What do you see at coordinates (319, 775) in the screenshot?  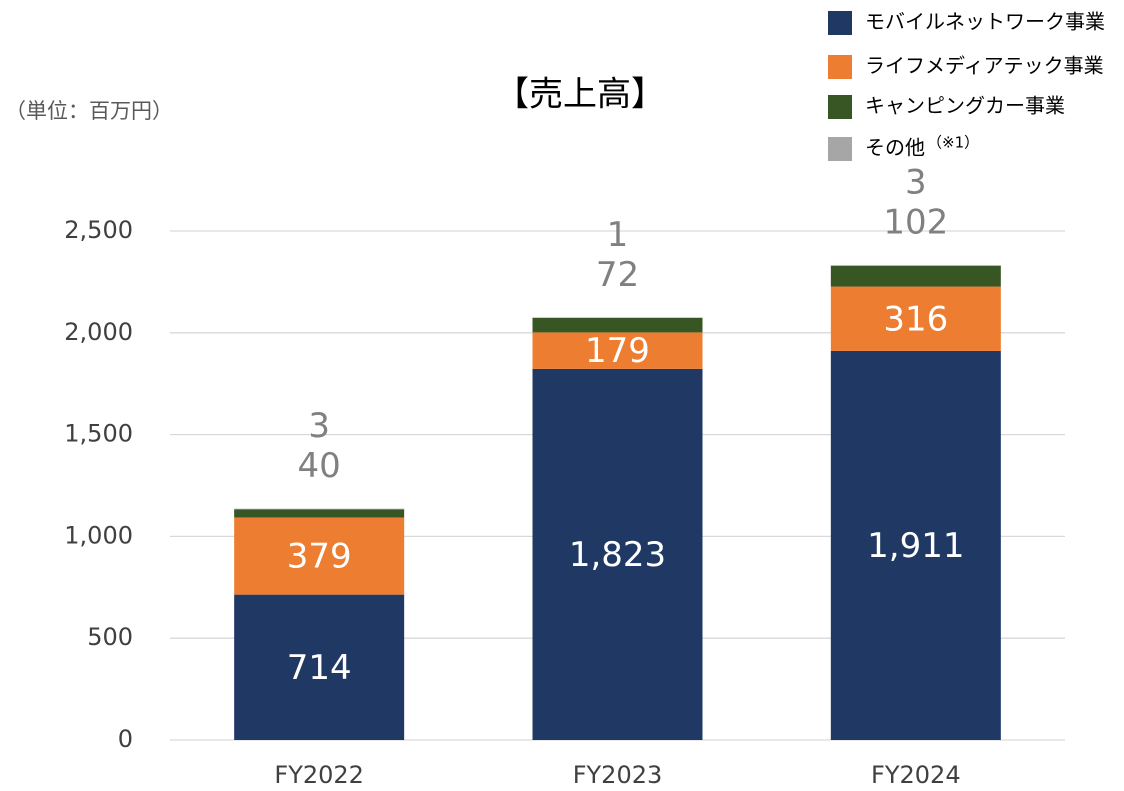 I see `x-tick-label: FY2022` at bounding box center [319, 775].